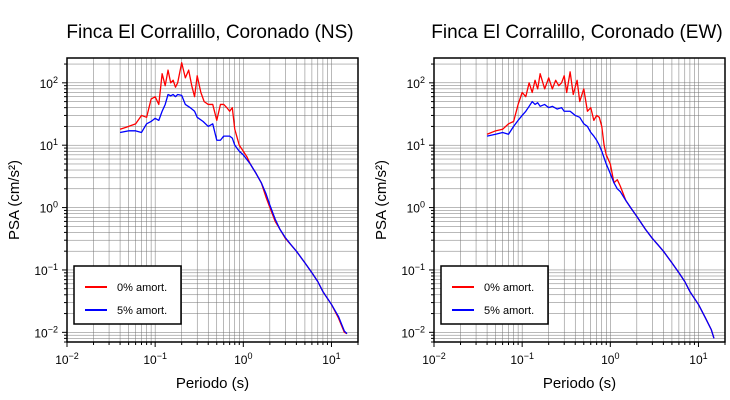 This screenshot has width=730, height=400. I want to click on chart-title: Finca El Corralillo, Coronado (NS), so click(209, 32).